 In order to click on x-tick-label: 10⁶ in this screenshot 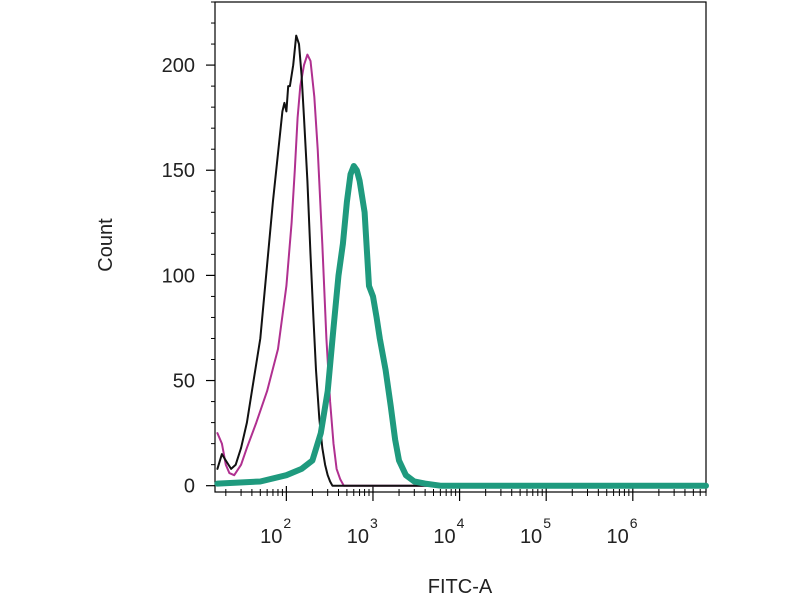, I will do `click(622, 531)`.